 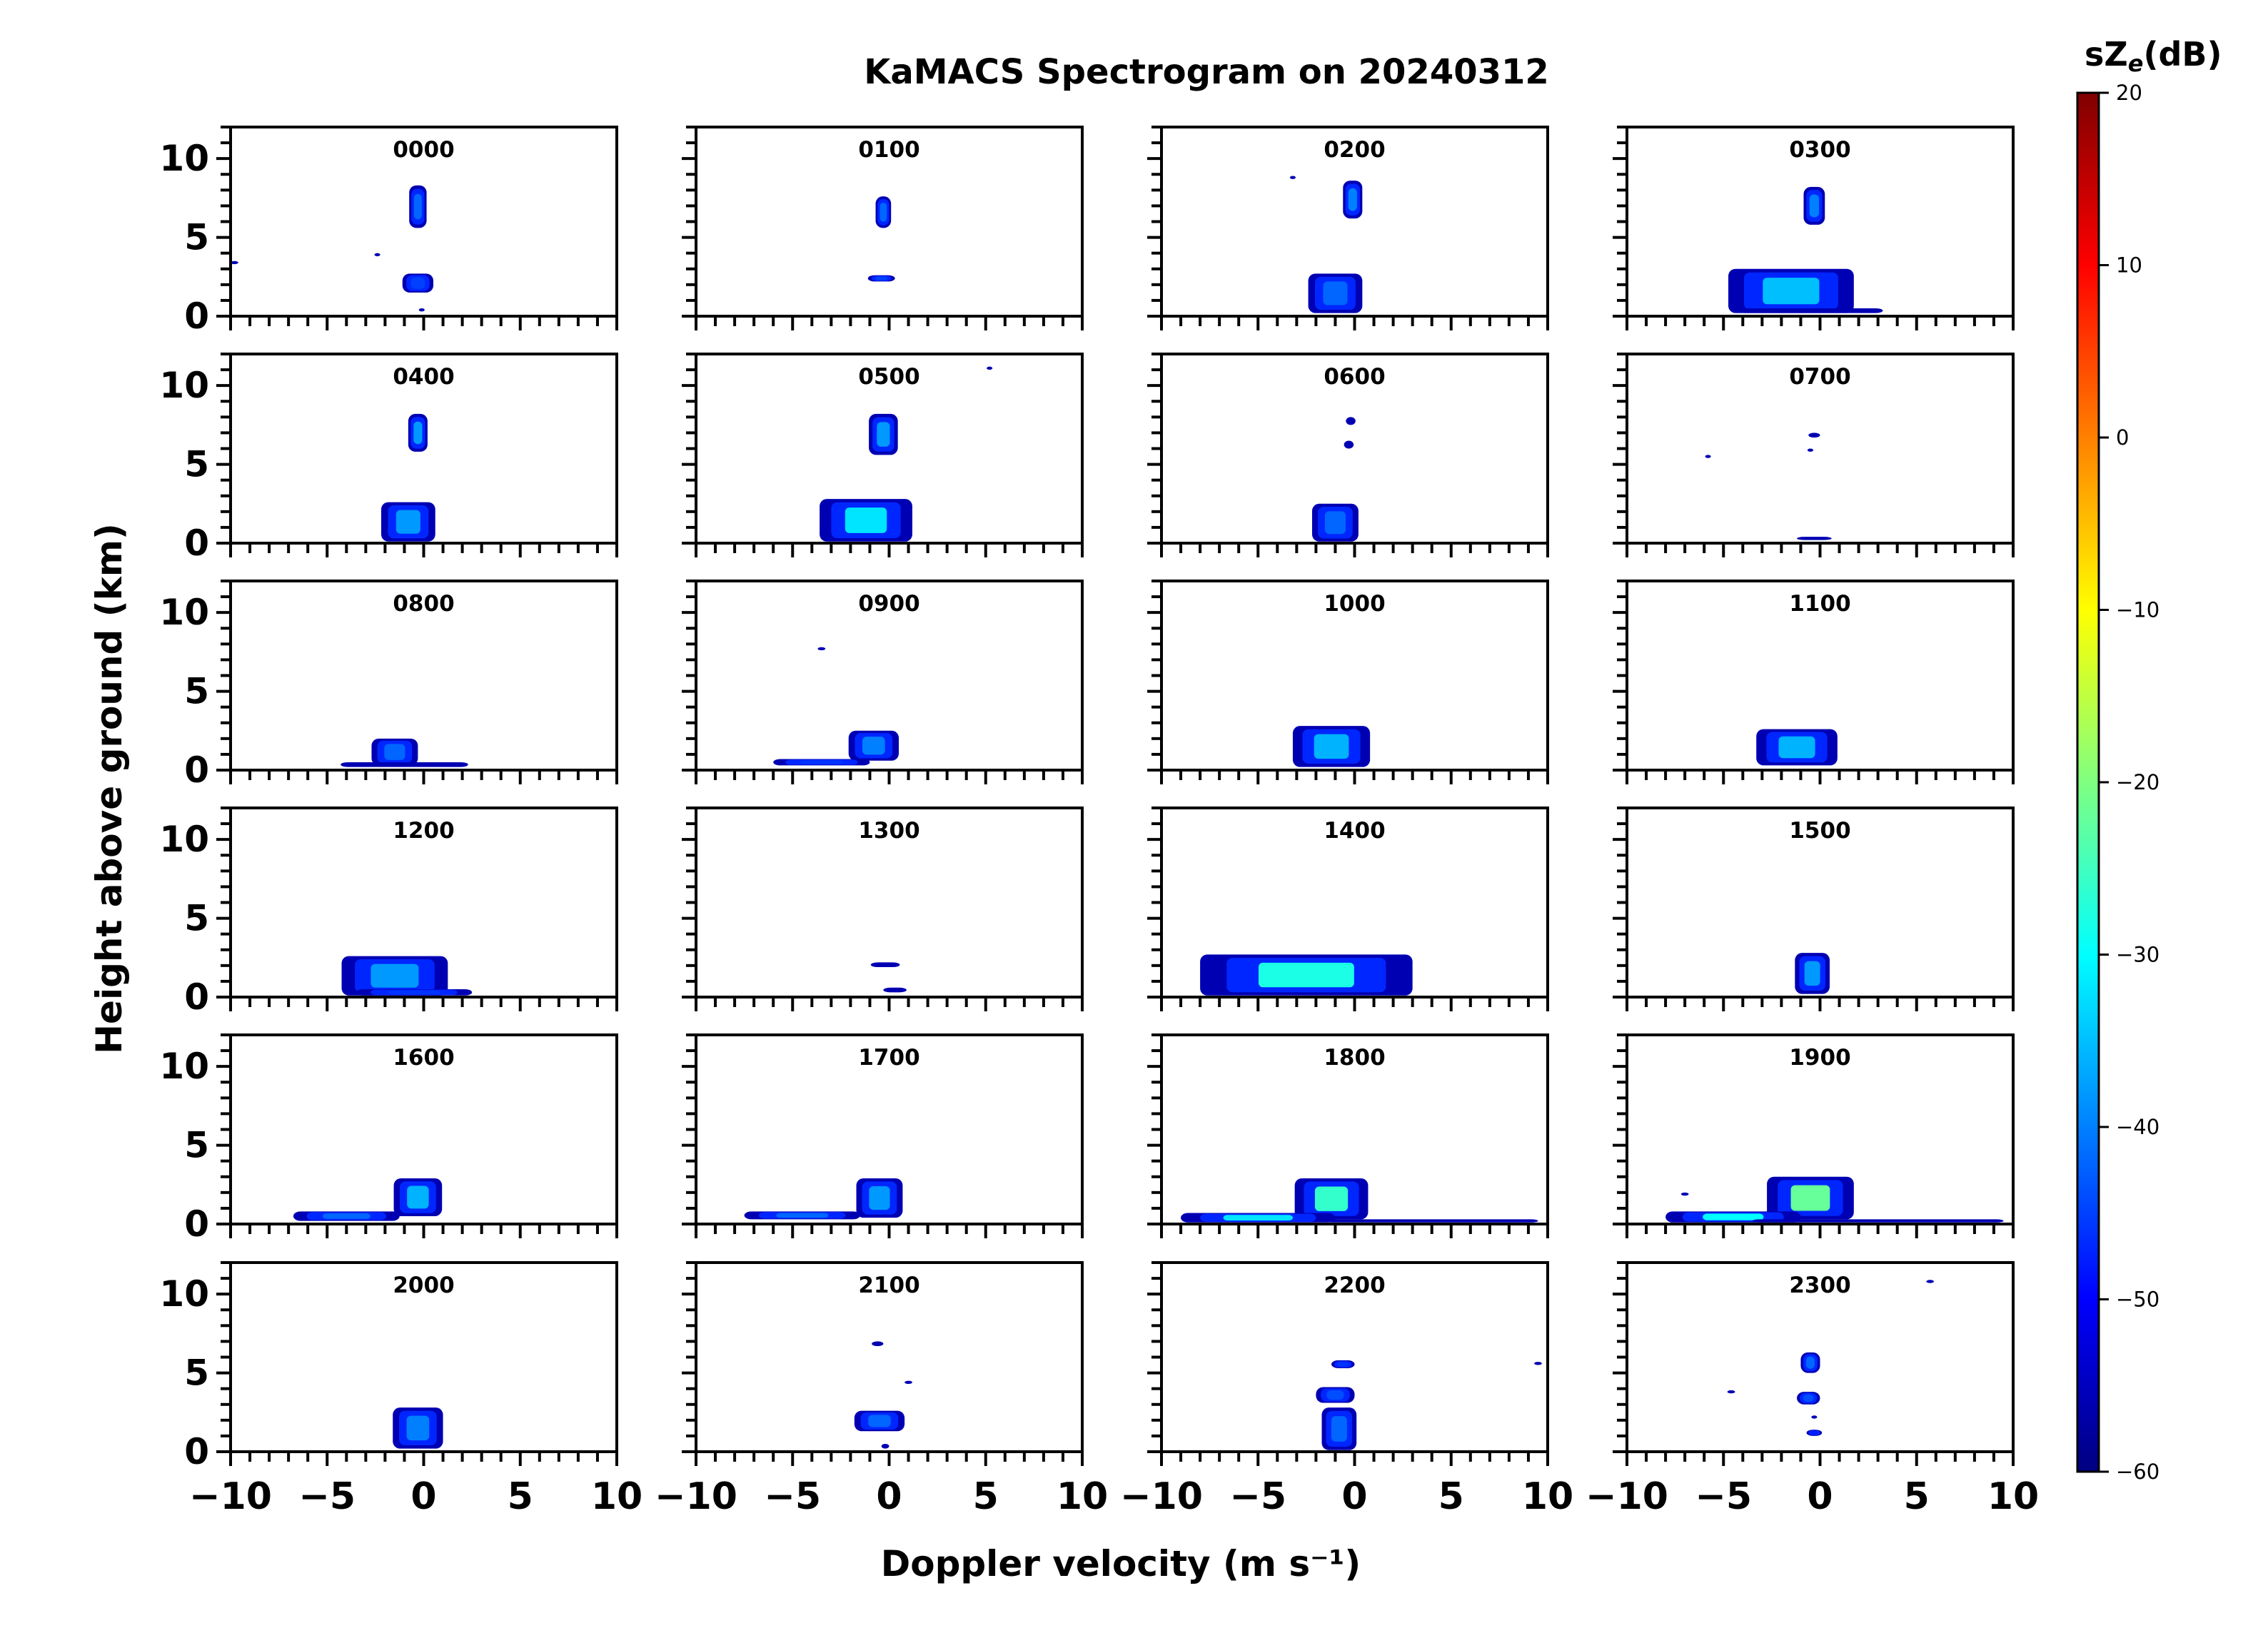 I want to click on panel-time-label: 2000, so click(x=423, y=1285).